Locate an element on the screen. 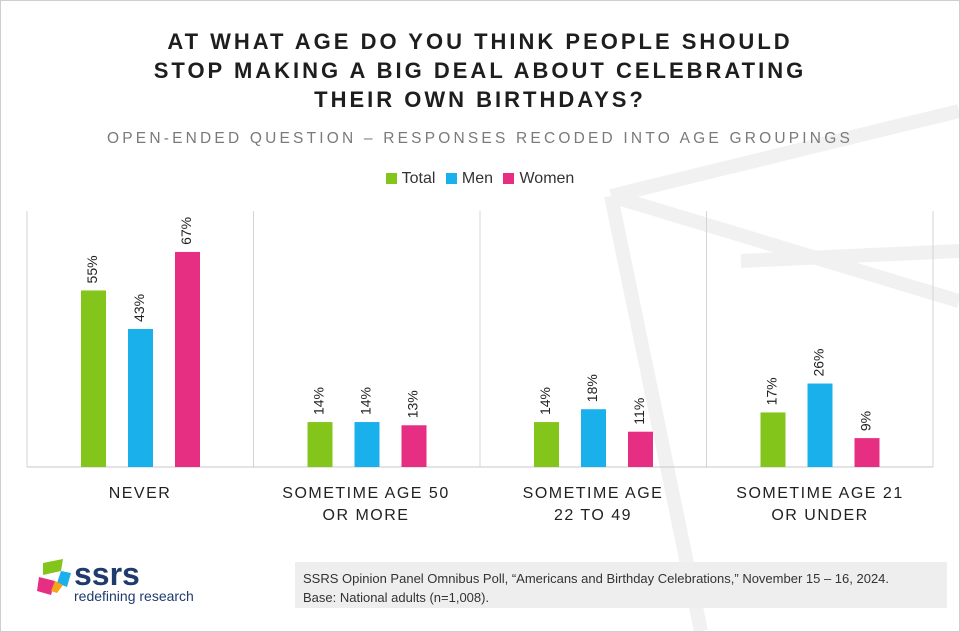  data-label-men-sometime-age-21-or-under: 26% is located at coordinates (819, 363).